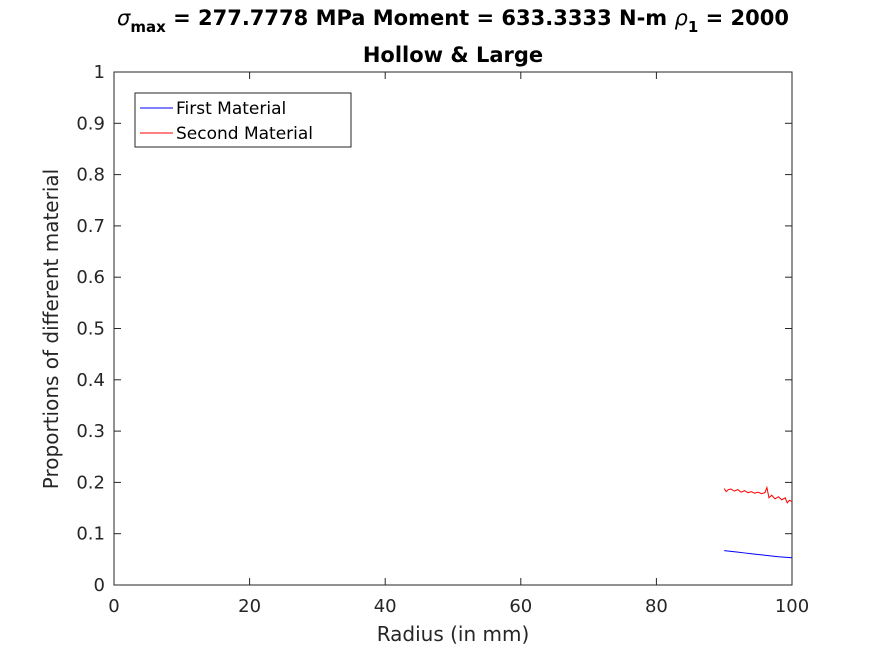  Describe the element at coordinates (90, 482) in the screenshot. I see `y-tick-label: 0.2` at that location.